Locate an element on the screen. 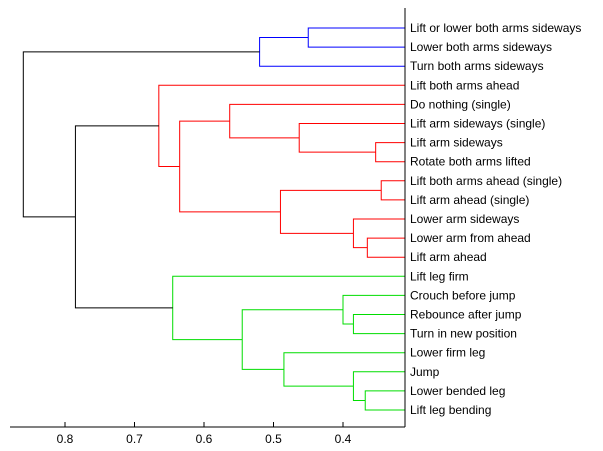  link-k2 is located at coordinates (141, 134).